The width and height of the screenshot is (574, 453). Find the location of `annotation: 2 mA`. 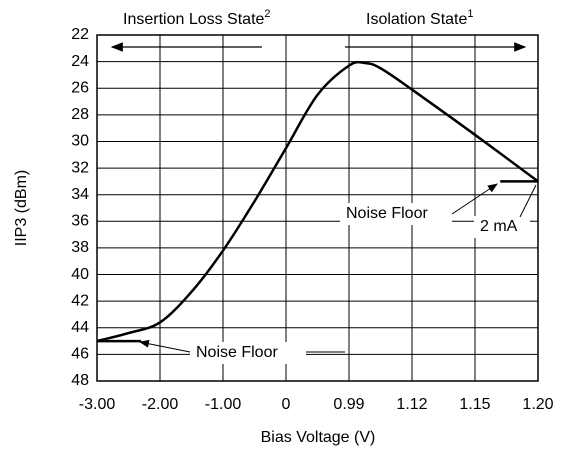

annotation: 2 mA is located at coordinates (499, 226).